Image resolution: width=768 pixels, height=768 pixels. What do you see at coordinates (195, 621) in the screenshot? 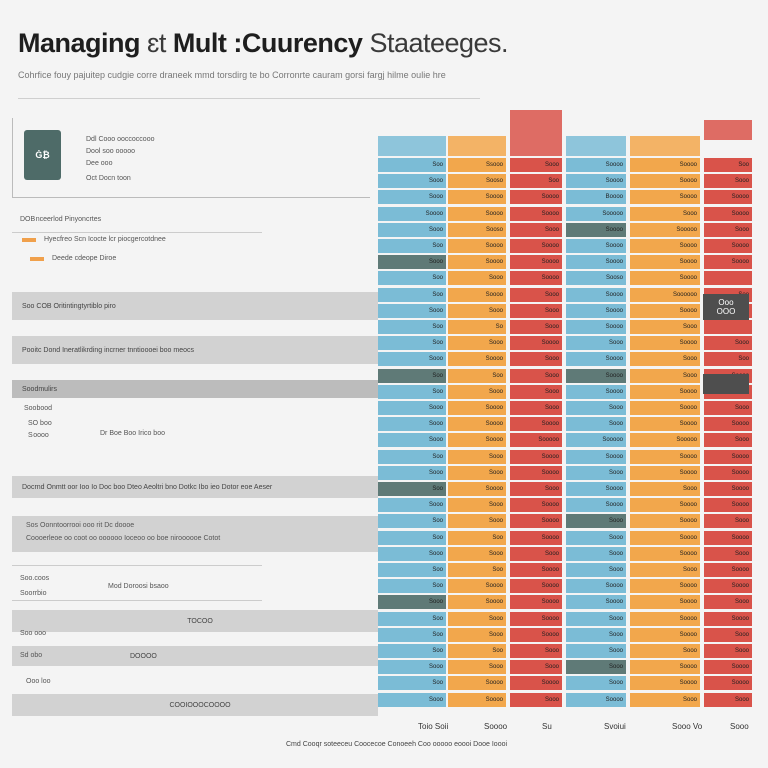
I see `section-band-6: TOCOO` at bounding box center [195, 621].